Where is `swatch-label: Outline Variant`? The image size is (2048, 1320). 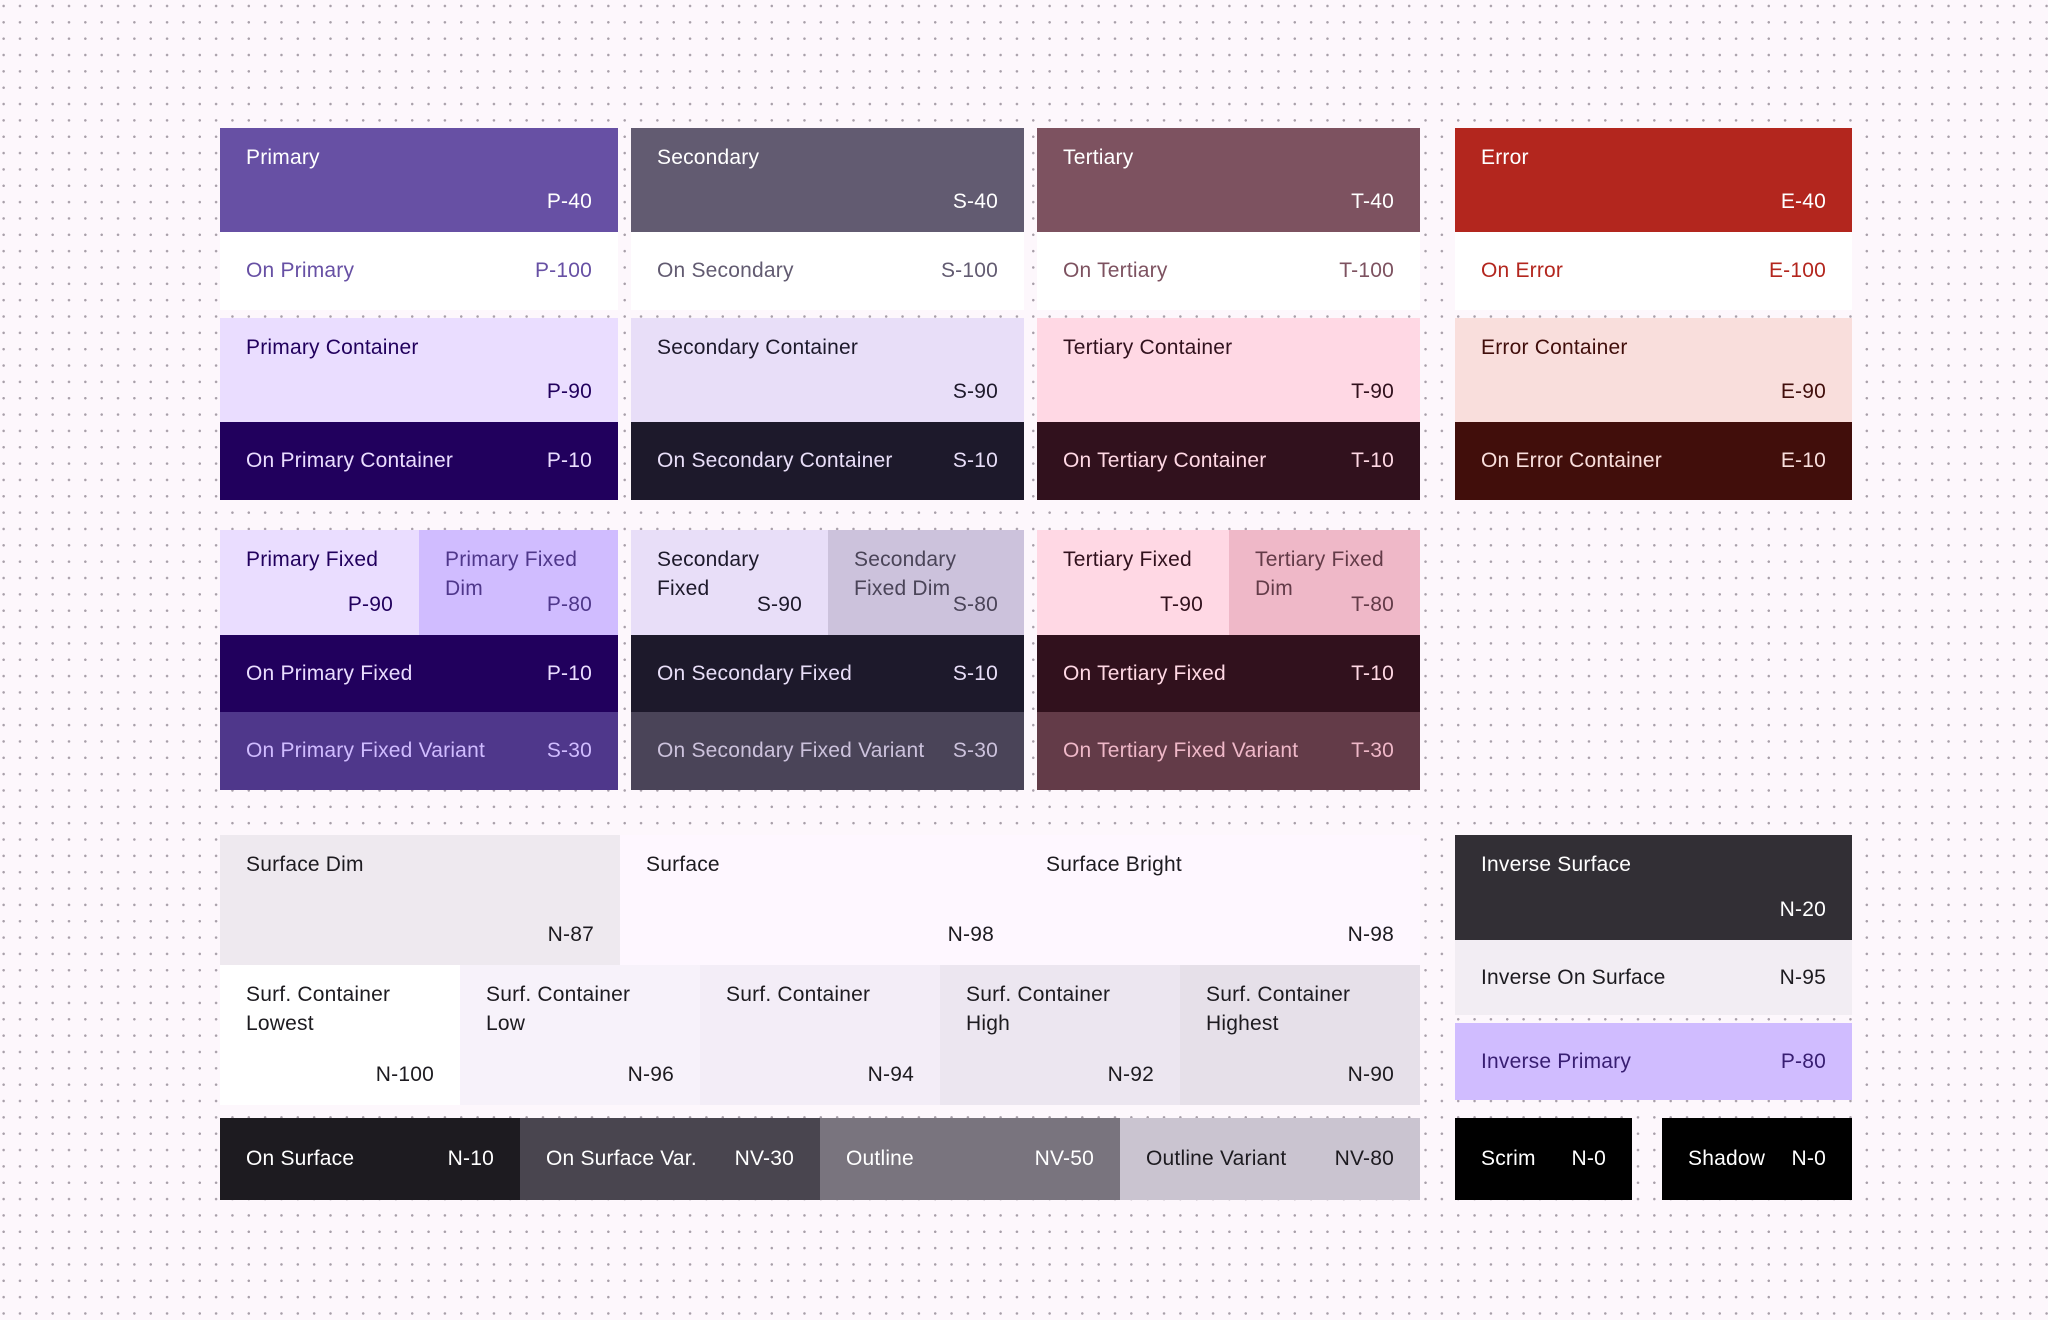
swatch-label: Outline Variant is located at coordinates (1216, 1158).